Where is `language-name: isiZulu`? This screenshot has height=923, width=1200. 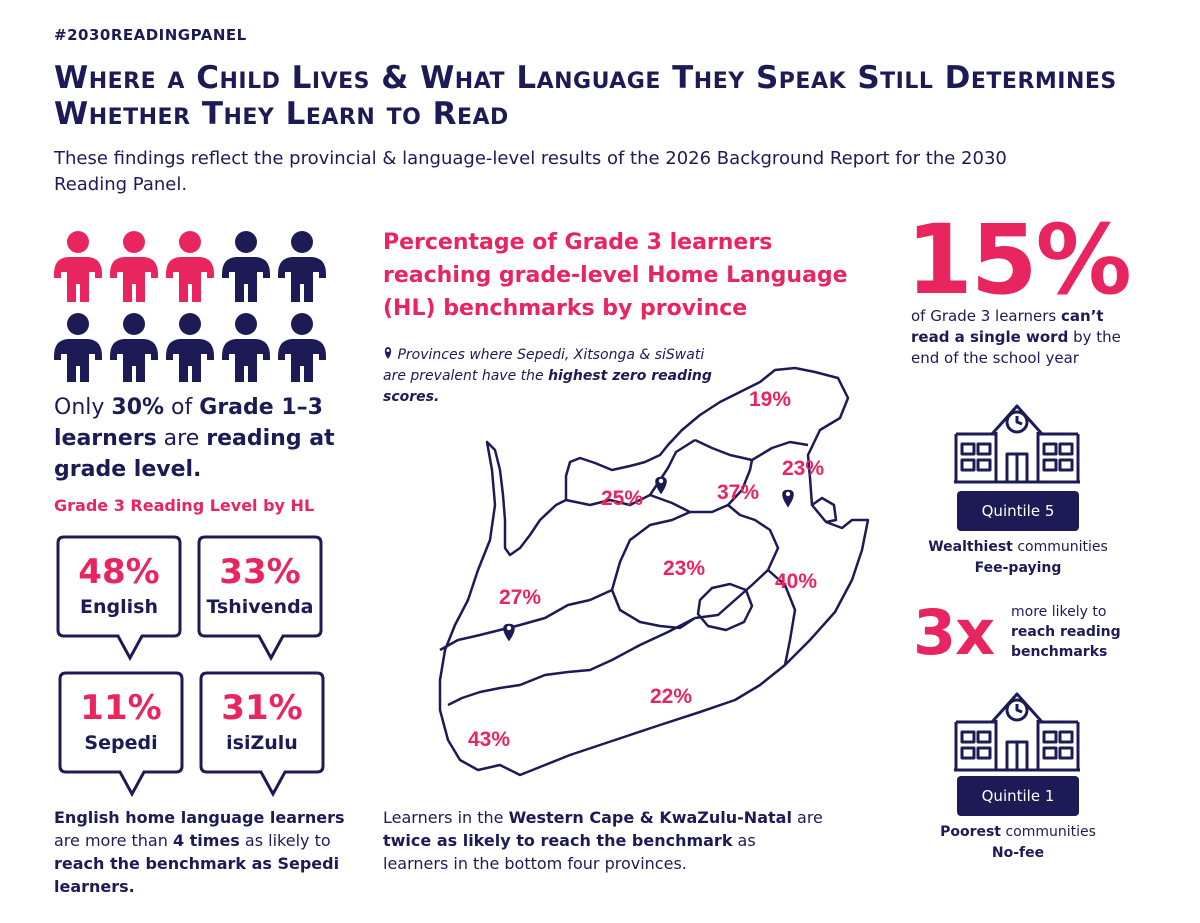 language-name: isiZulu is located at coordinates (262, 743).